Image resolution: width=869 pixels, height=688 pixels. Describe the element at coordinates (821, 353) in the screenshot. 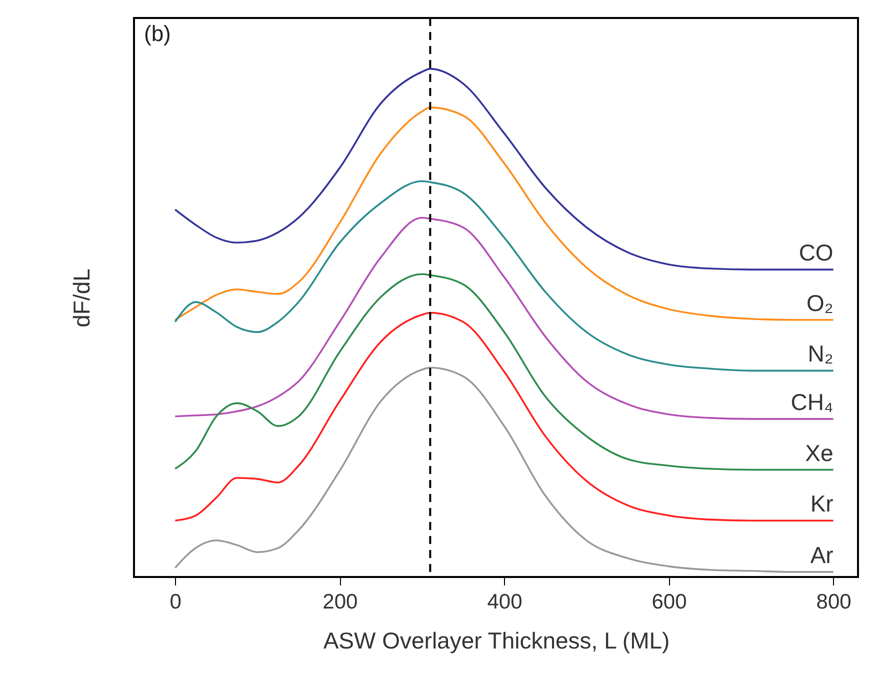

I see `series-label: N₂` at that location.